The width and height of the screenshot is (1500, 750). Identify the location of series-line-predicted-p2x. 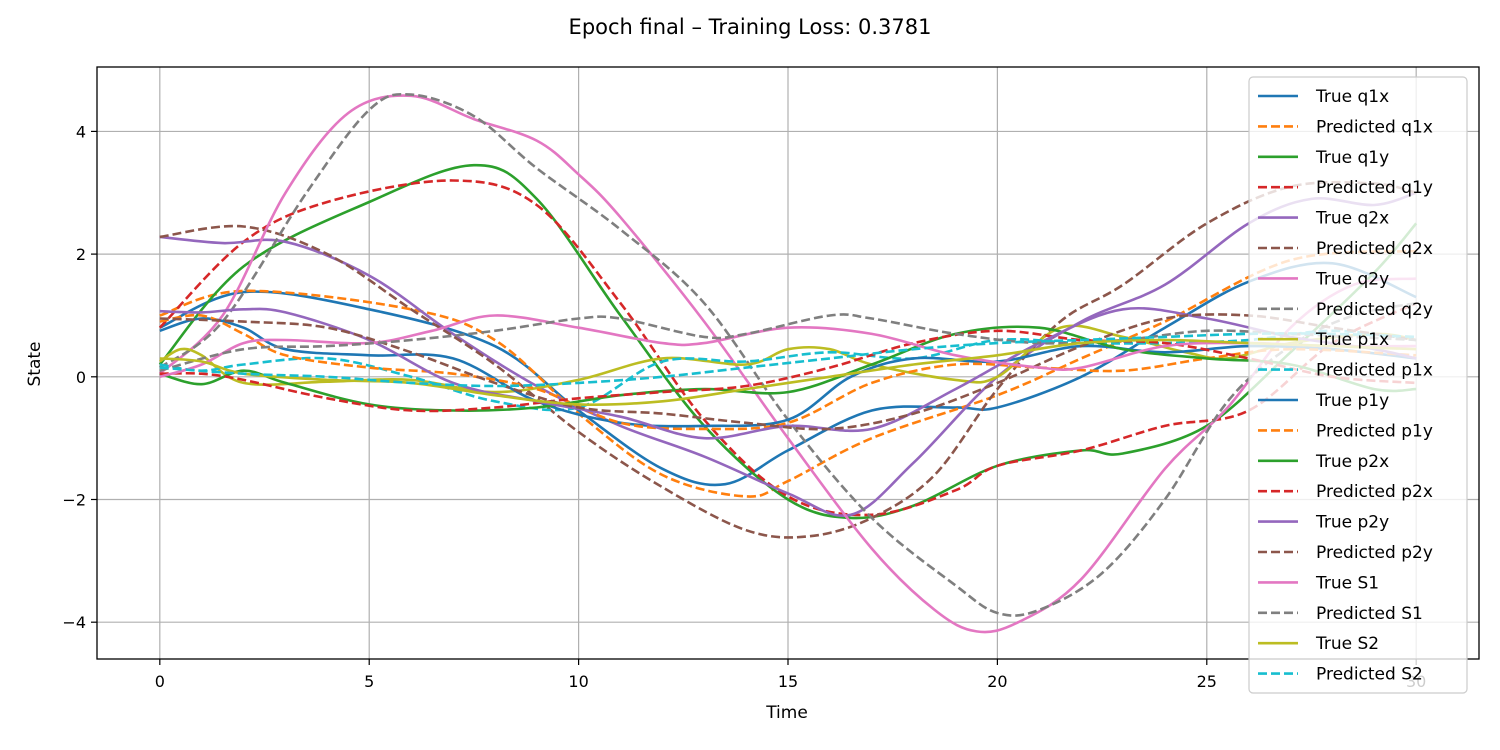
(788, 371).